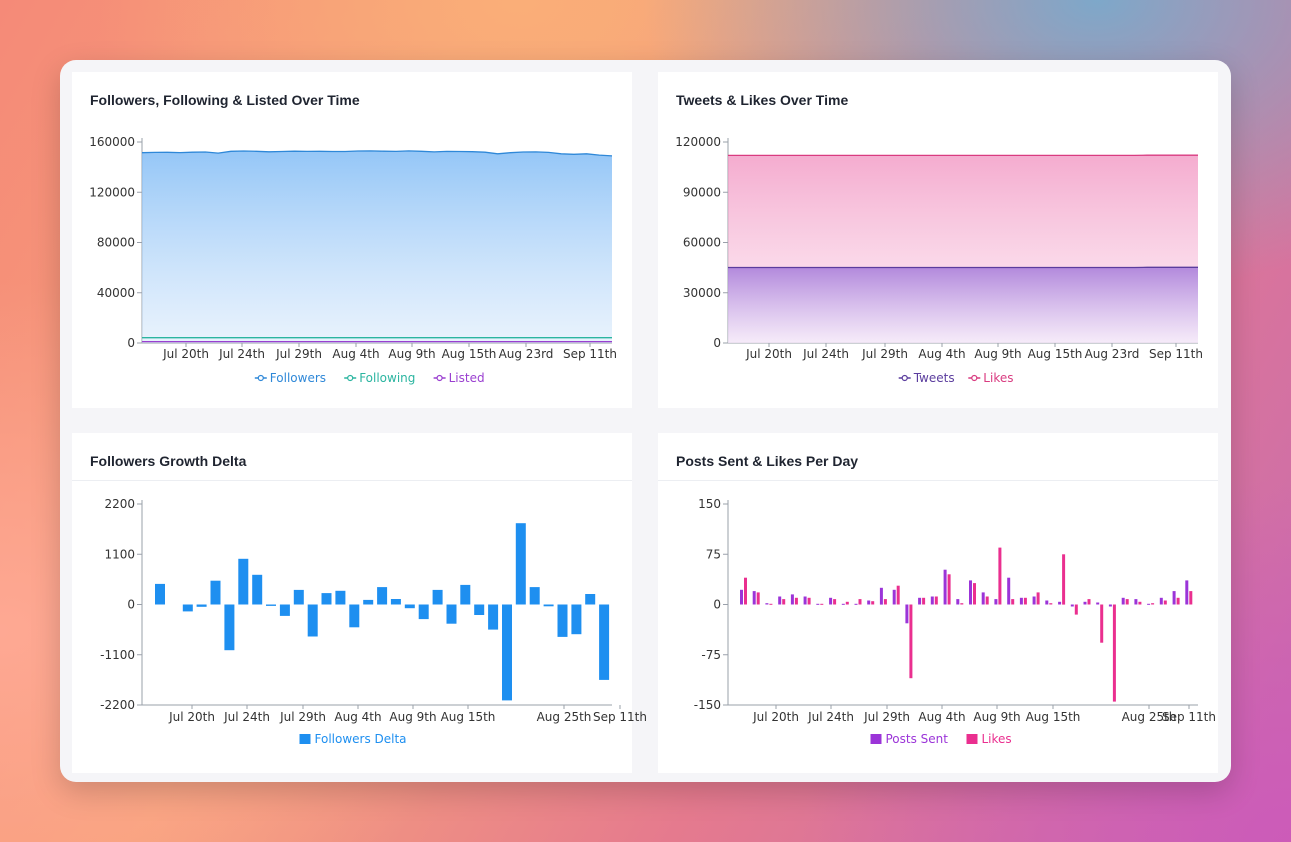 This screenshot has height=842, width=1291. Describe the element at coordinates (775, 717) in the screenshot. I see `x-tick-label: Jul 20th` at that location.